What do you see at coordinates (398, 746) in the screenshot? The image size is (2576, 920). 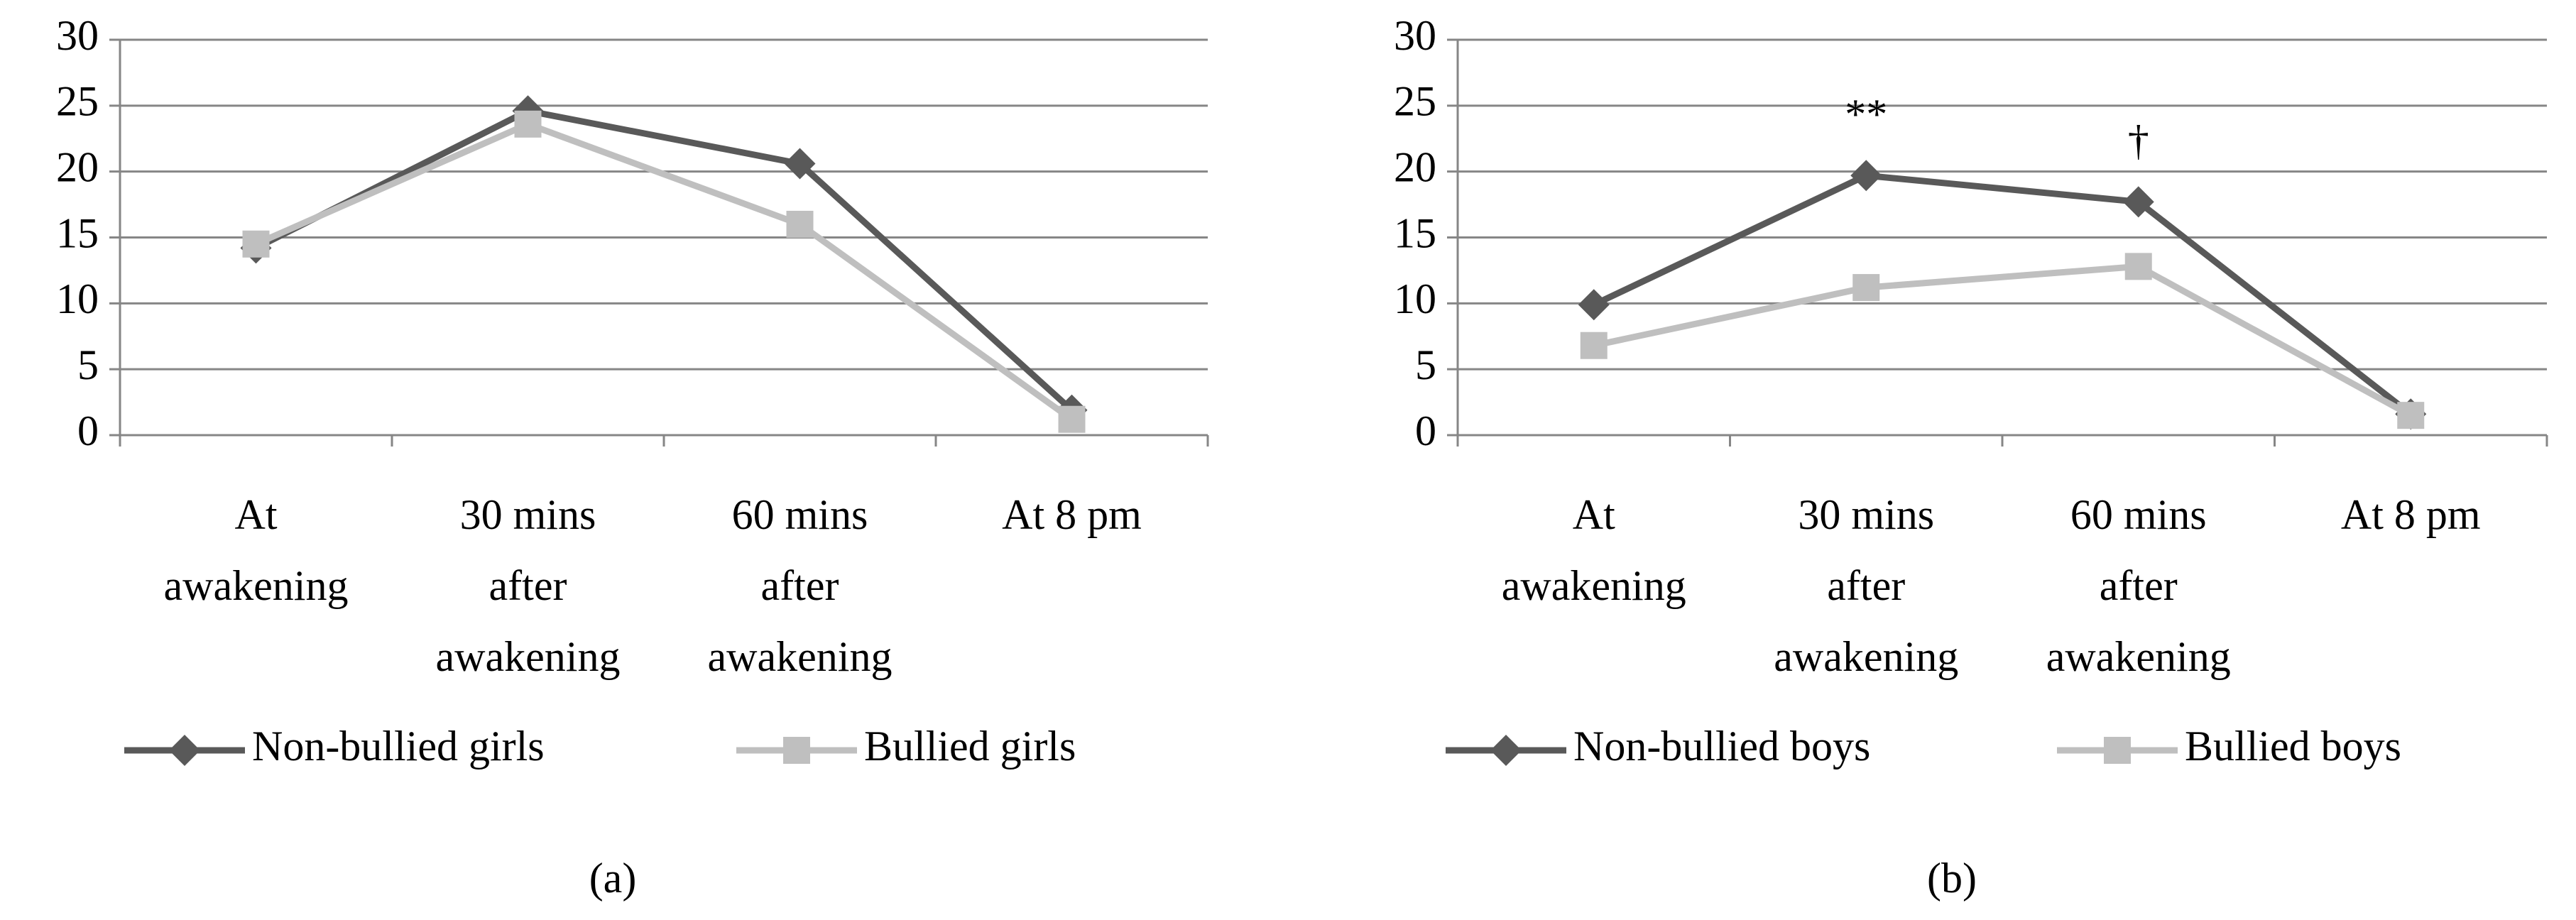 I see `legend-label: Non-bullied girls` at bounding box center [398, 746].